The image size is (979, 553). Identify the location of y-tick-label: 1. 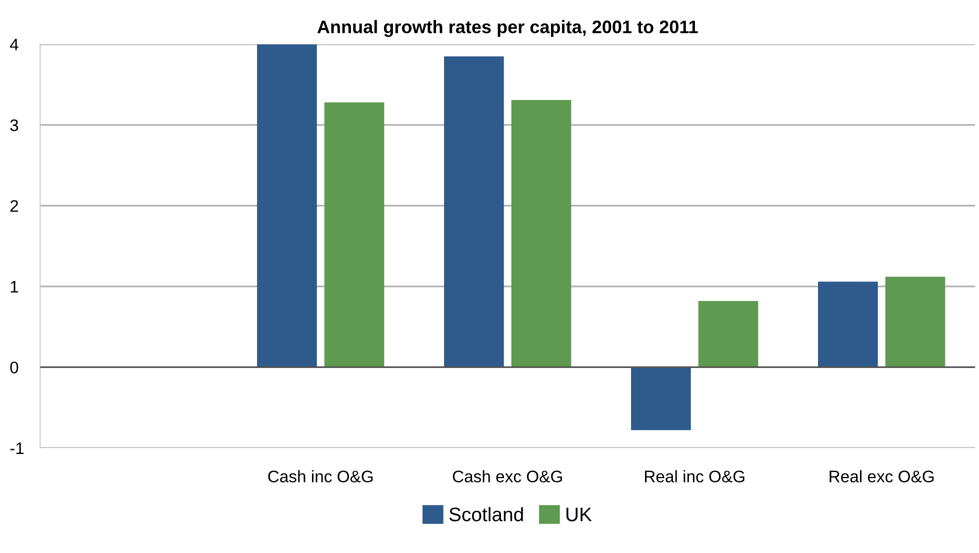
(14, 286).